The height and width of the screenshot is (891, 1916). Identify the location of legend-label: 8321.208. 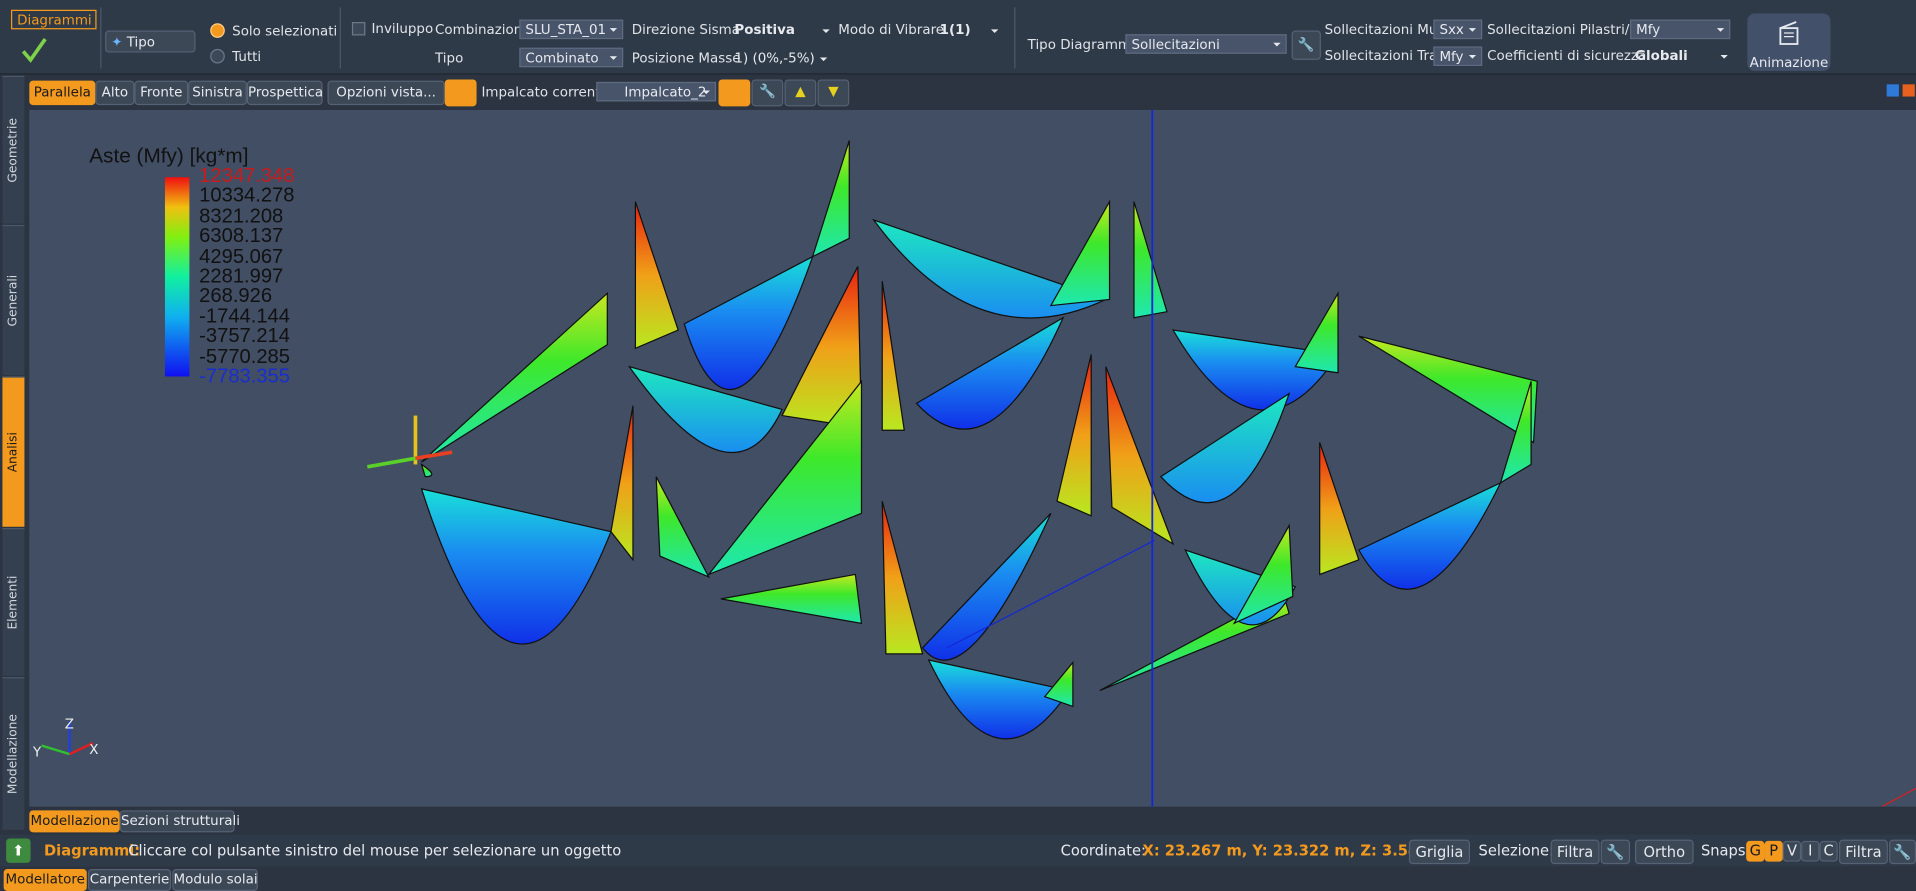
(241, 216).